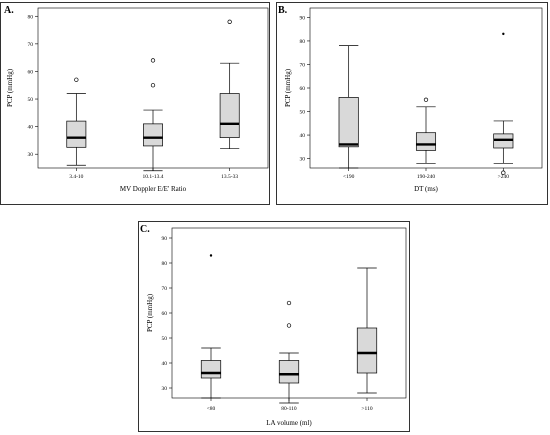 The width and height of the screenshot is (550, 435). Describe the element at coordinates (153, 189) in the screenshot. I see `x-axis-label: MV Doppler E/E' Ratio` at that location.